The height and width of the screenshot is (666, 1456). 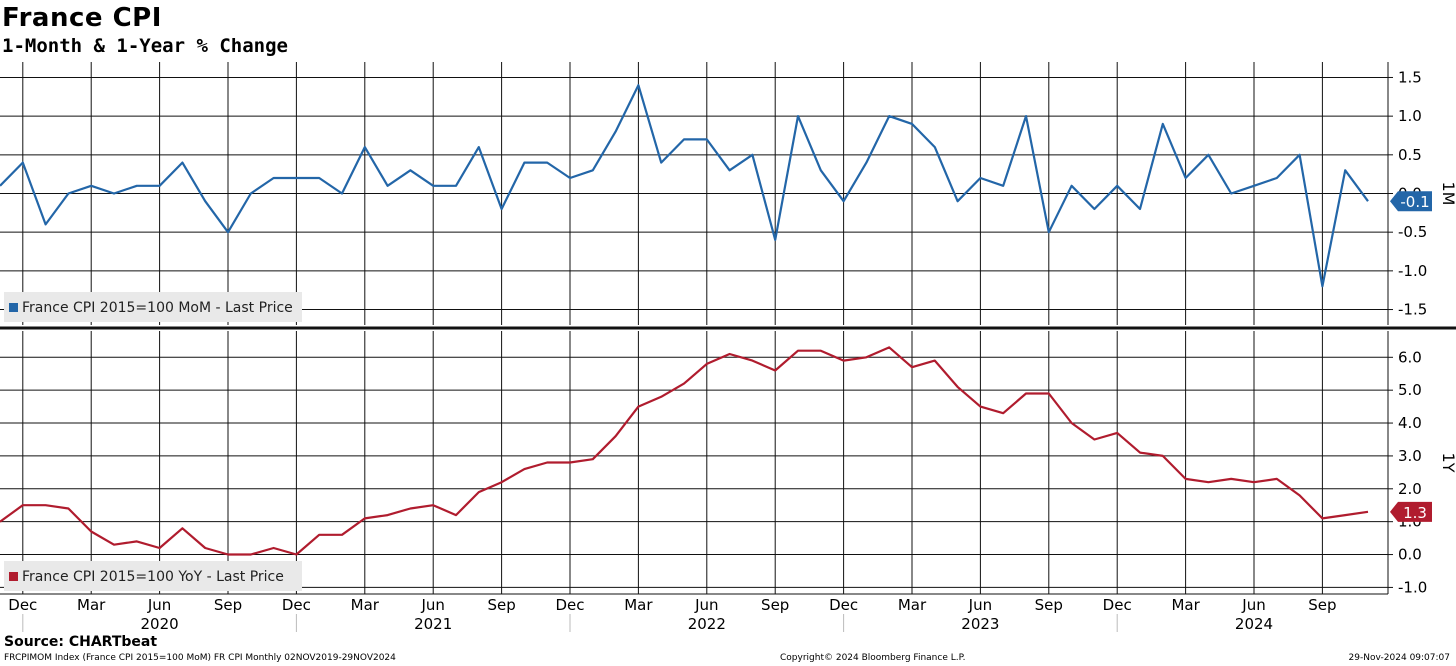 What do you see at coordinates (1410, 456) in the screenshot?
I see `y-tick-label: 3.0` at bounding box center [1410, 456].